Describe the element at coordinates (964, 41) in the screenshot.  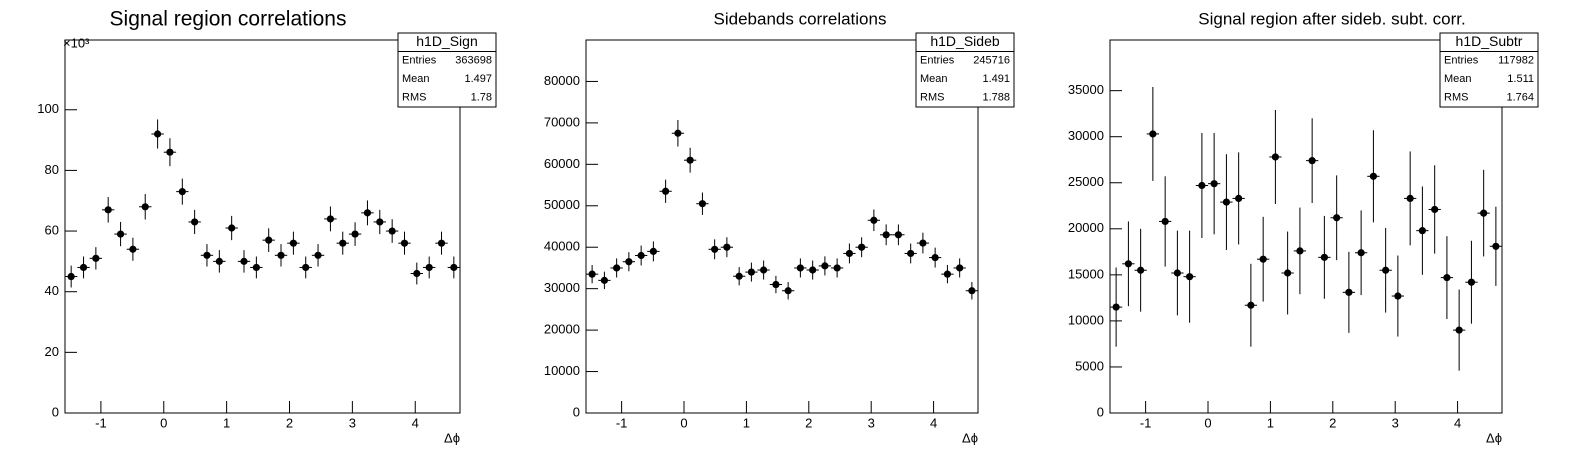
I see `stats-title: h1D_Sideb` at that location.